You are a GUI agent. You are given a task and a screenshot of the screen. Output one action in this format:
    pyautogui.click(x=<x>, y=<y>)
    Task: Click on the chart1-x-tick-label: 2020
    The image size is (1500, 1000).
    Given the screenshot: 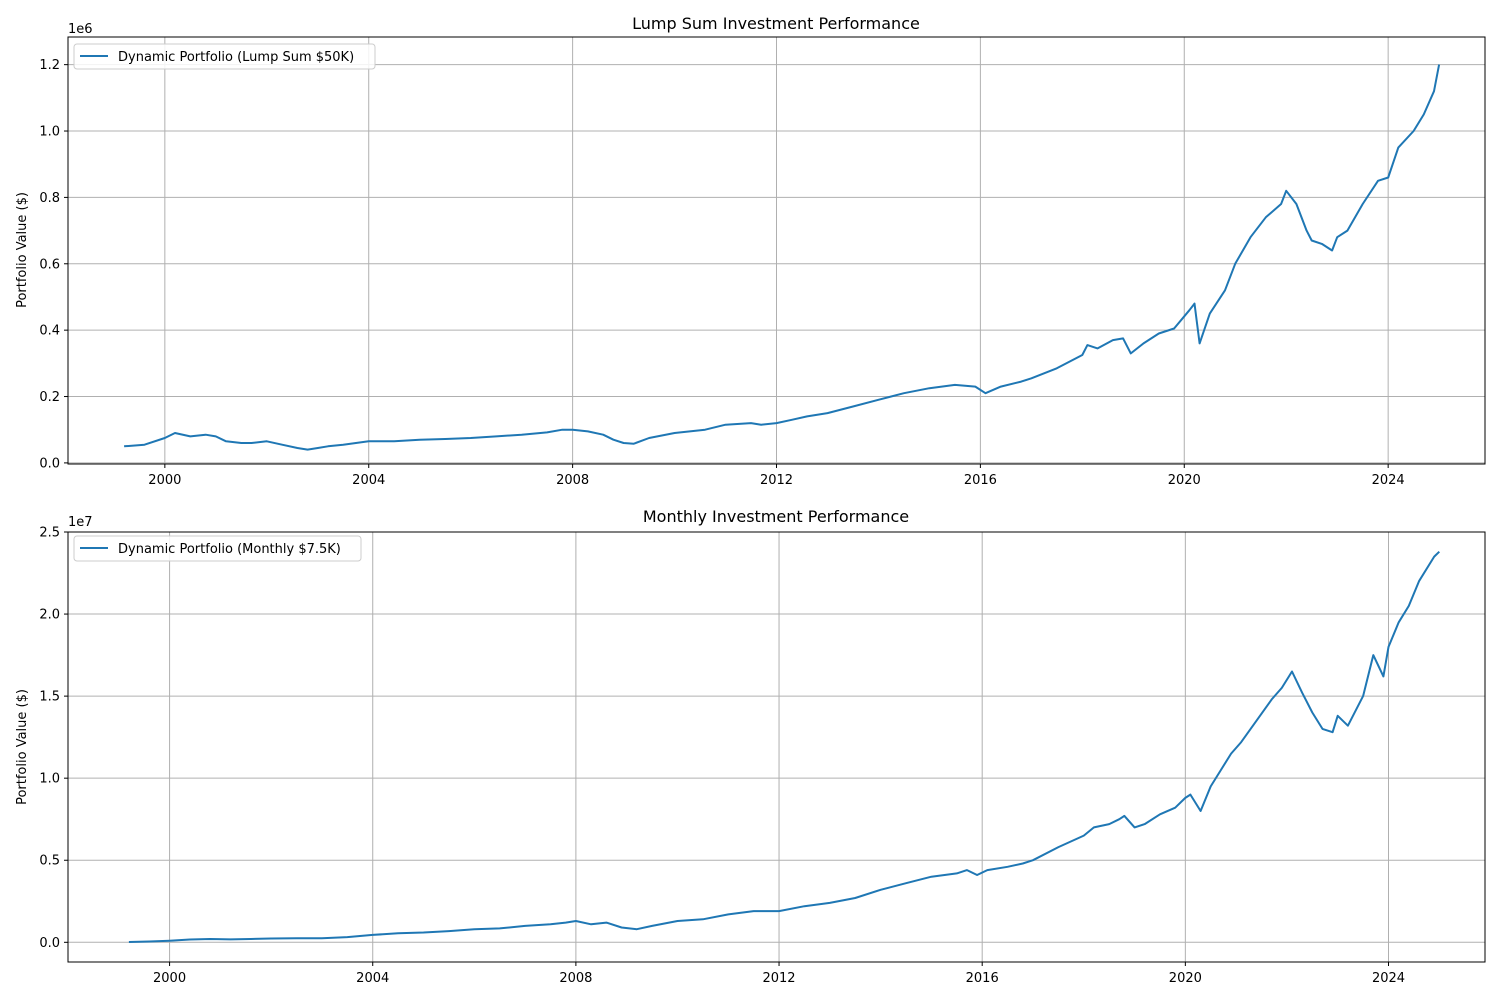 What is the action you would take?
    pyautogui.click(x=1184, y=480)
    